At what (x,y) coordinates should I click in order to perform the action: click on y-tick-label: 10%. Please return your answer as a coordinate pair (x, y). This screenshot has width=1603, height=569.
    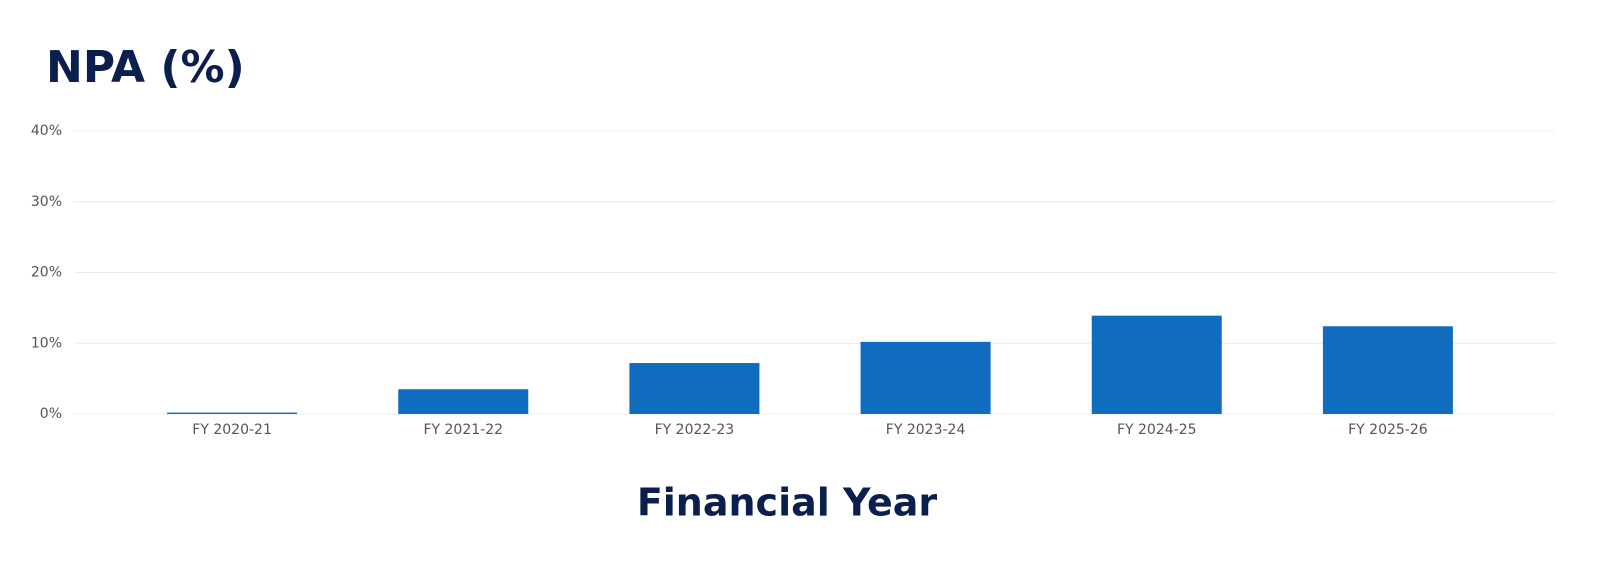
    Looking at the image, I should click on (46, 343).